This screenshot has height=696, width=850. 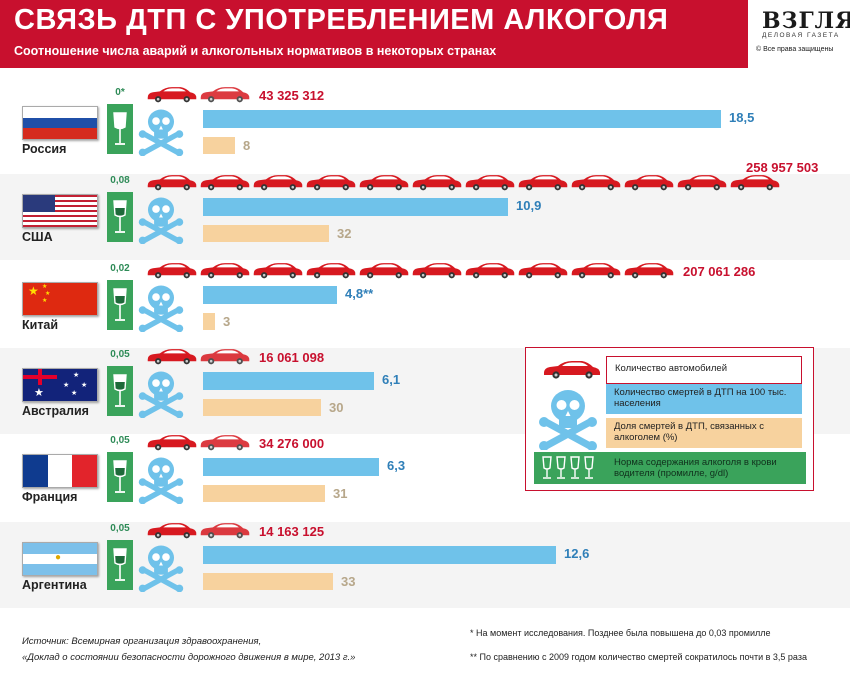 What do you see at coordinates (425, 480) in the screenshot?
I see `country-row: Франция 0,05 34 276 000 6,3 31` at bounding box center [425, 480].